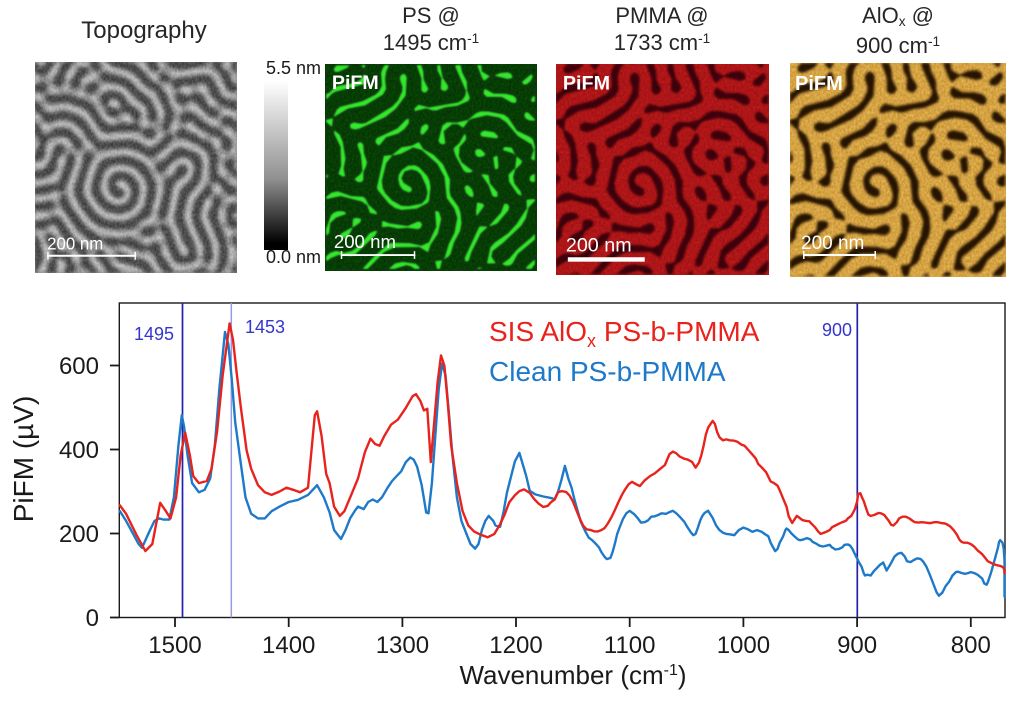  I want to click on svg-text: 400, so click(79, 450).